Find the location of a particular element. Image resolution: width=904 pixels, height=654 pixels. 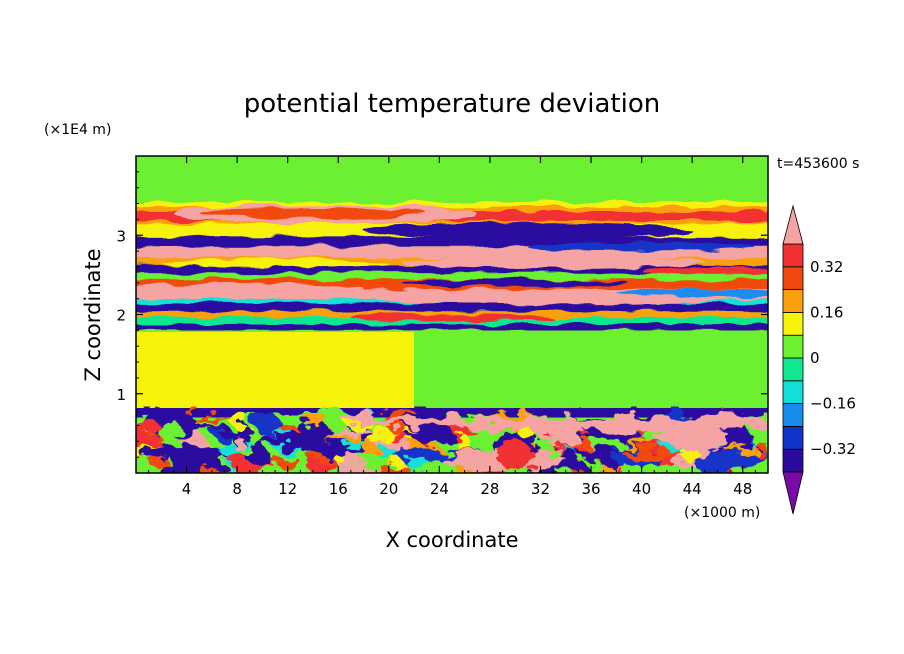

inversion-layer is located at coordinates (452, 413).